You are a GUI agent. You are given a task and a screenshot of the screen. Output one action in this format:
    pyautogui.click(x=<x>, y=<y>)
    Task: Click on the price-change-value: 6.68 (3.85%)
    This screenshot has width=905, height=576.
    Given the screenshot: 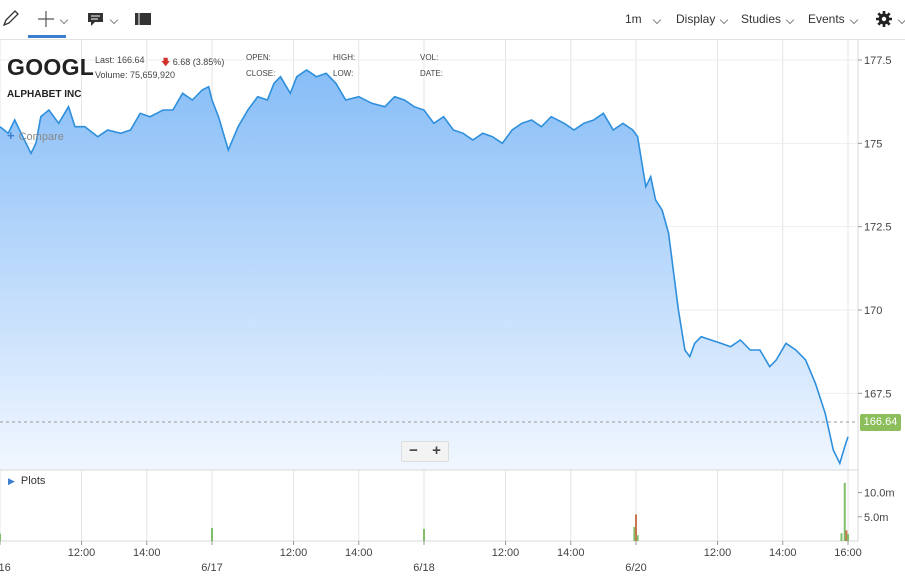 What is the action you would take?
    pyautogui.click(x=198, y=62)
    